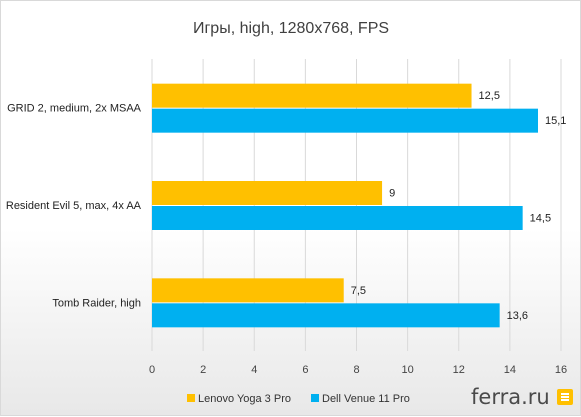 Image resolution: width=581 pixels, height=417 pixels. What do you see at coordinates (459, 370) in the screenshot?
I see `x-tick-label: 12` at bounding box center [459, 370].